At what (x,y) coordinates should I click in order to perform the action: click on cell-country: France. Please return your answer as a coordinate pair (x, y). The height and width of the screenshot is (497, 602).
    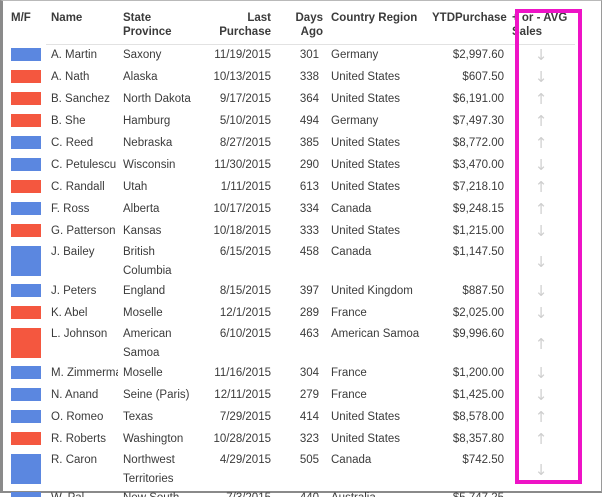
    Looking at the image, I should click on (349, 373).